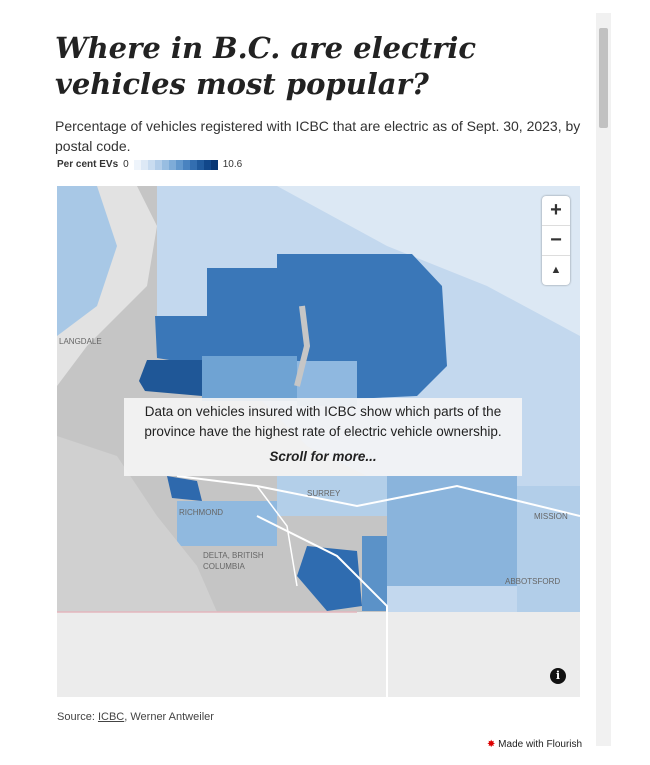  I want to click on zoom-out: −, so click(556, 241).